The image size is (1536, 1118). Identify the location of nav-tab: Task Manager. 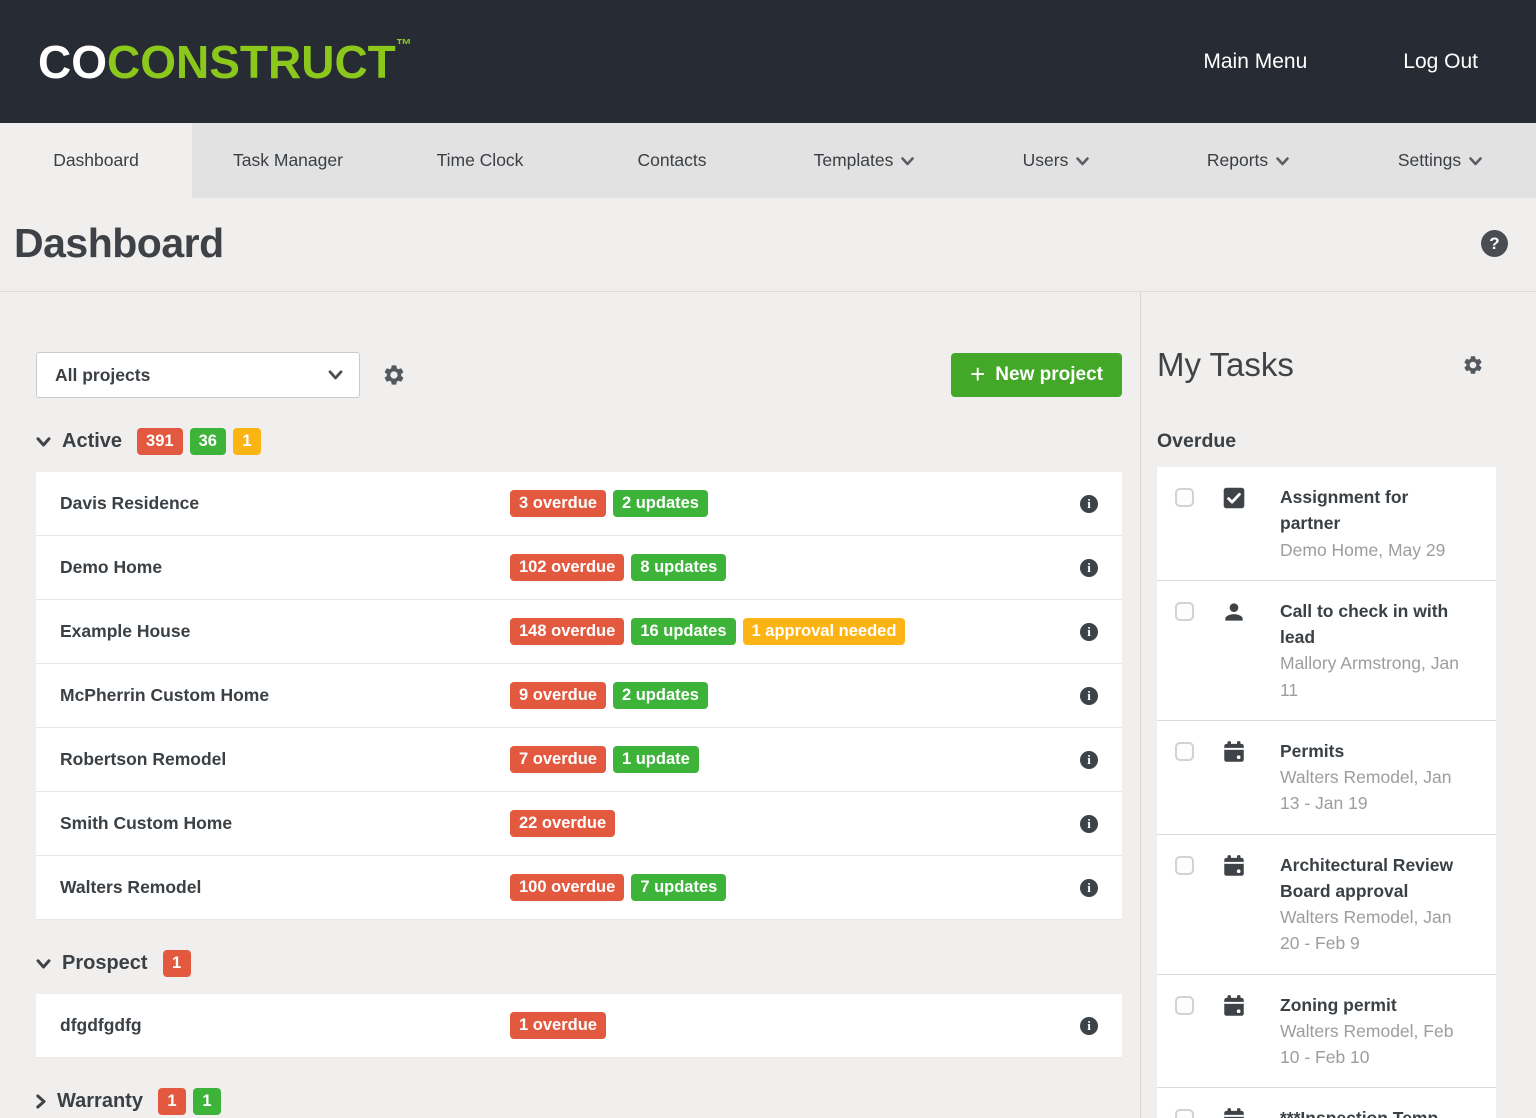
(288, 160).